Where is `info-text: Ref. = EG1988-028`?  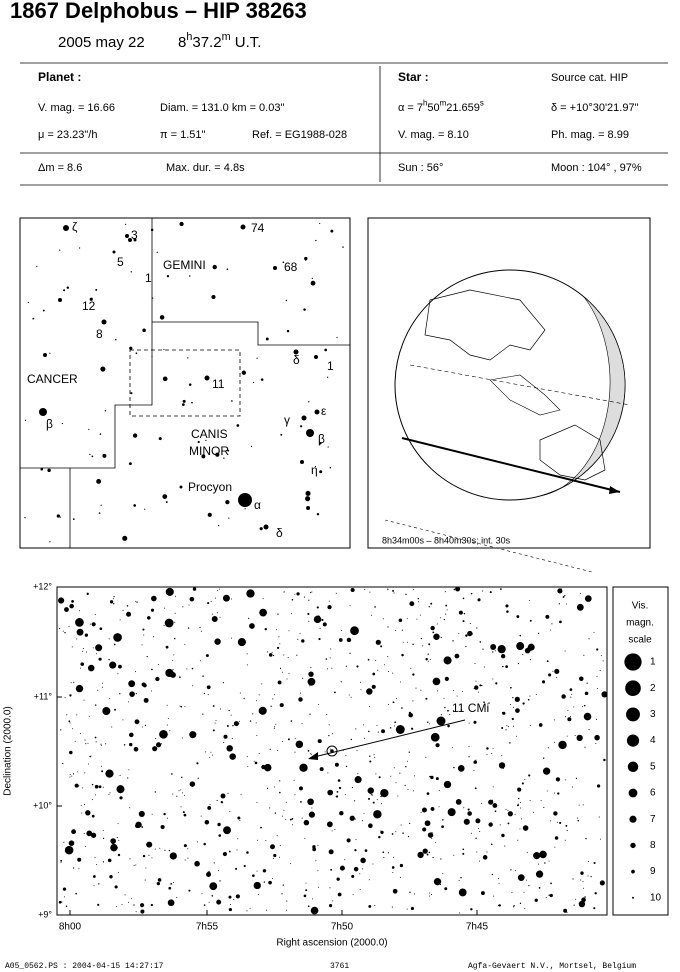 info-text: Ref. = EG1988-028 is located at coordinates (299, 135).